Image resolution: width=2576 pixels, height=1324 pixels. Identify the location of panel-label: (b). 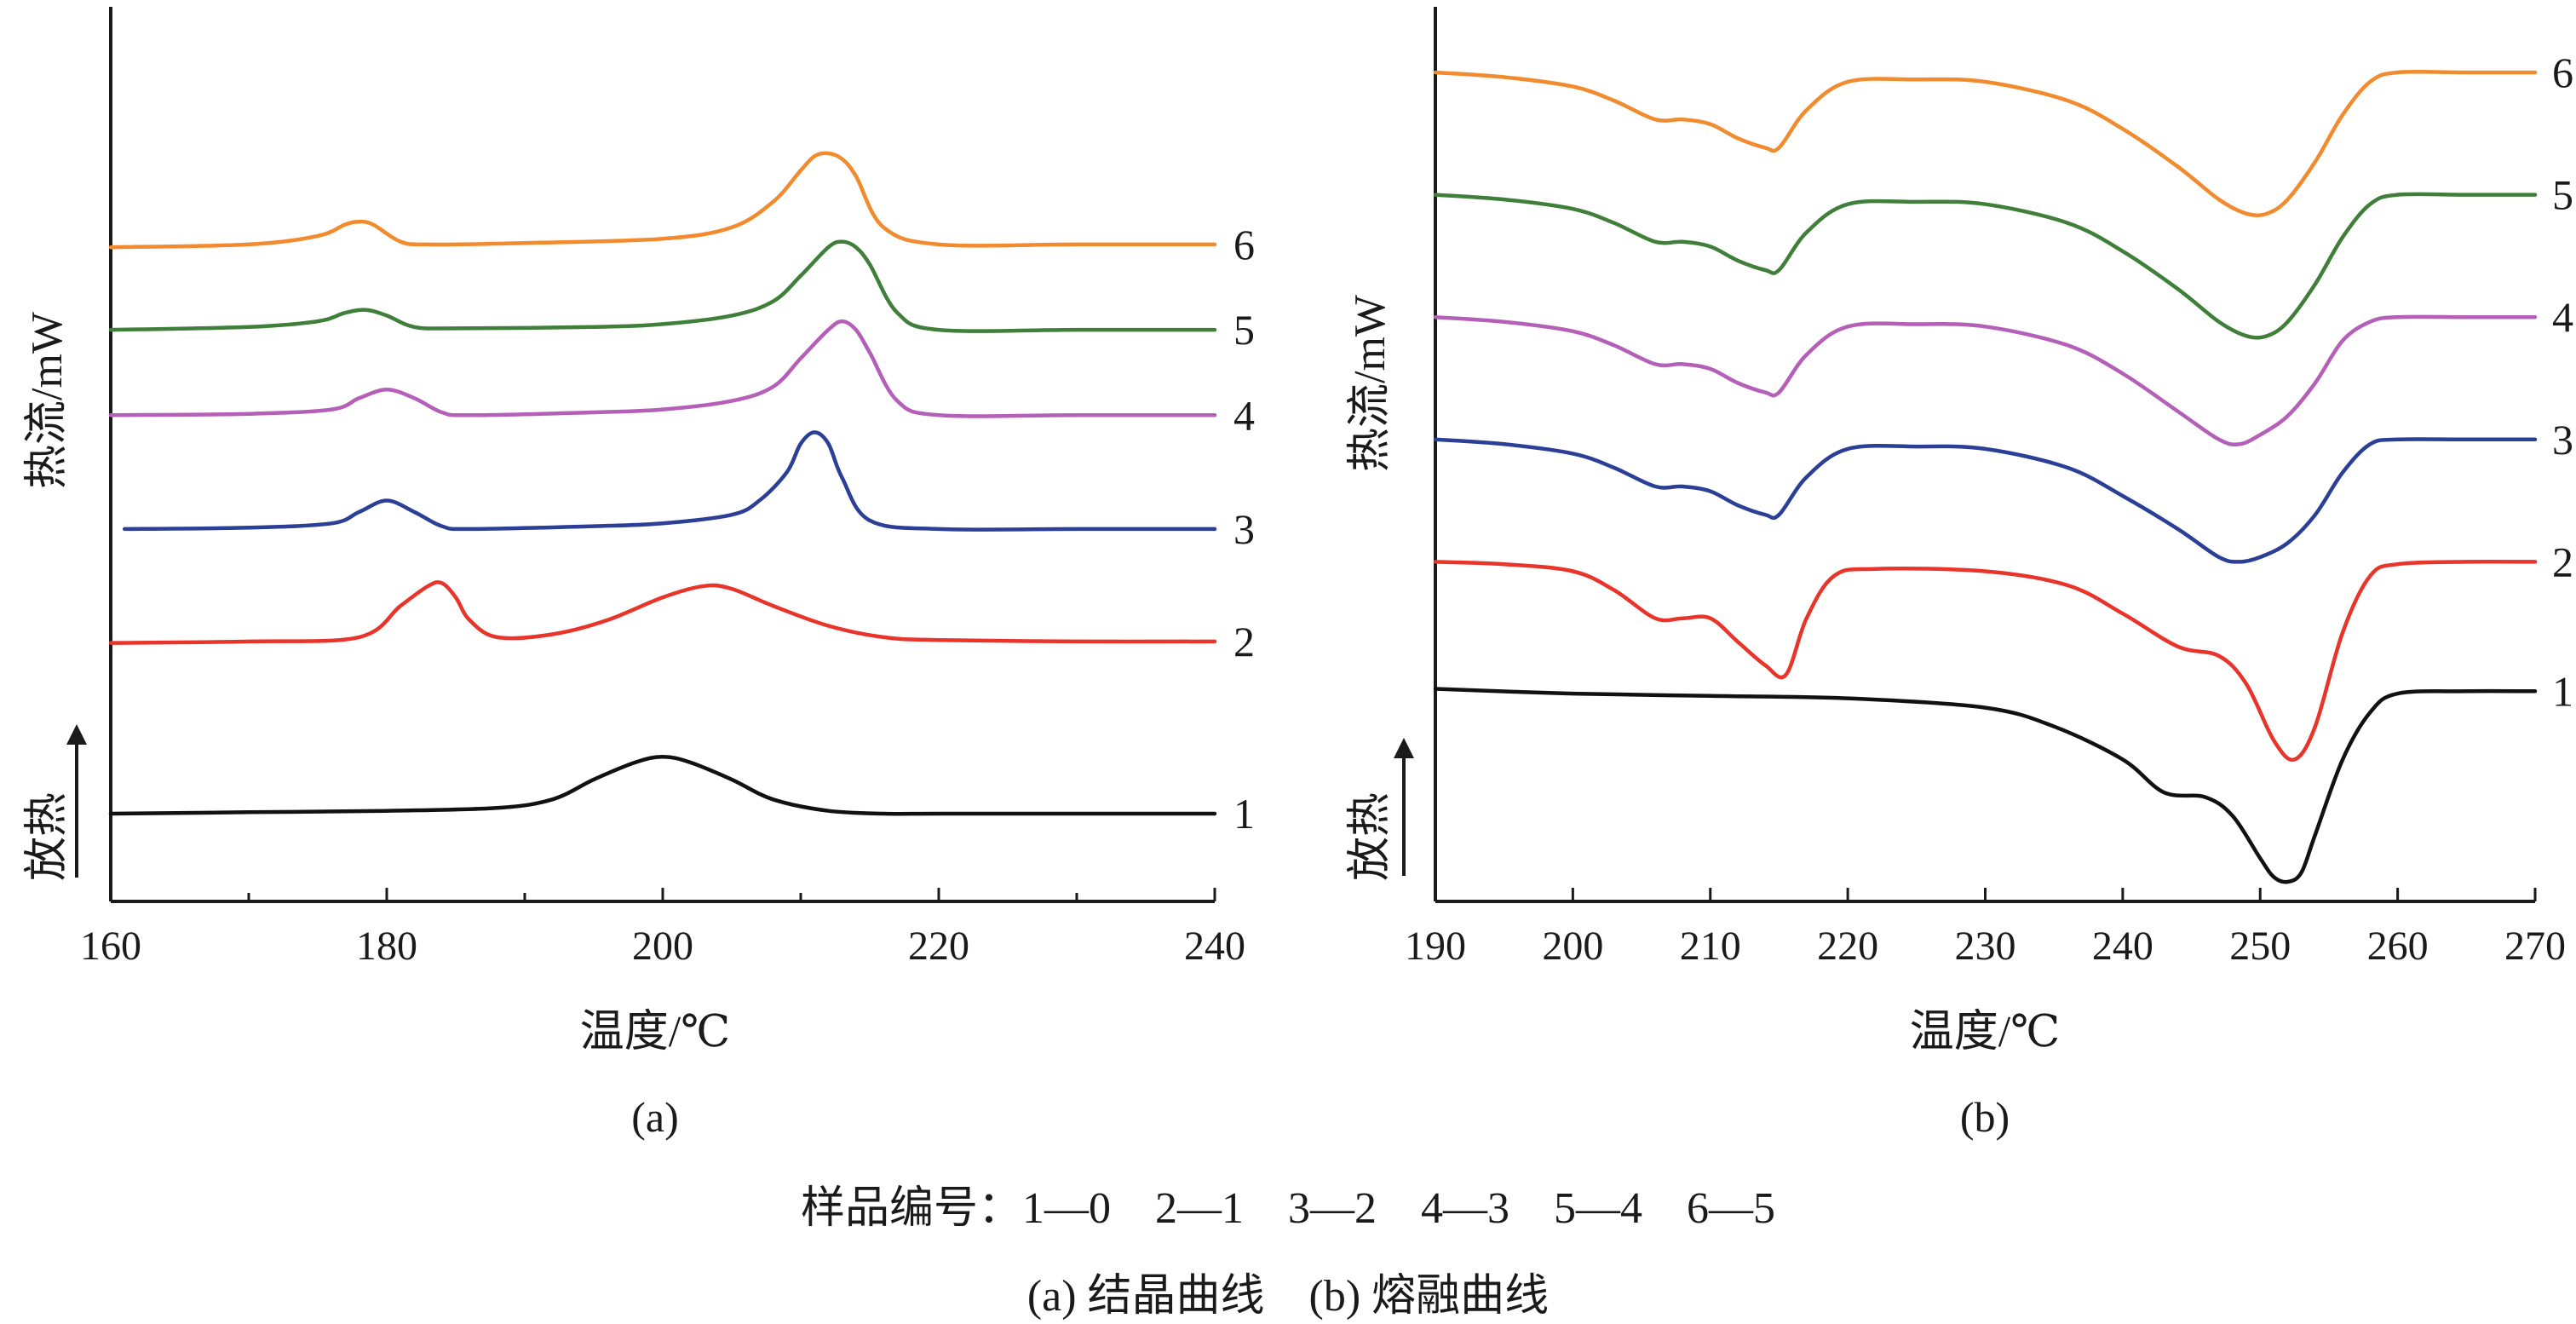
(1985, 1117).